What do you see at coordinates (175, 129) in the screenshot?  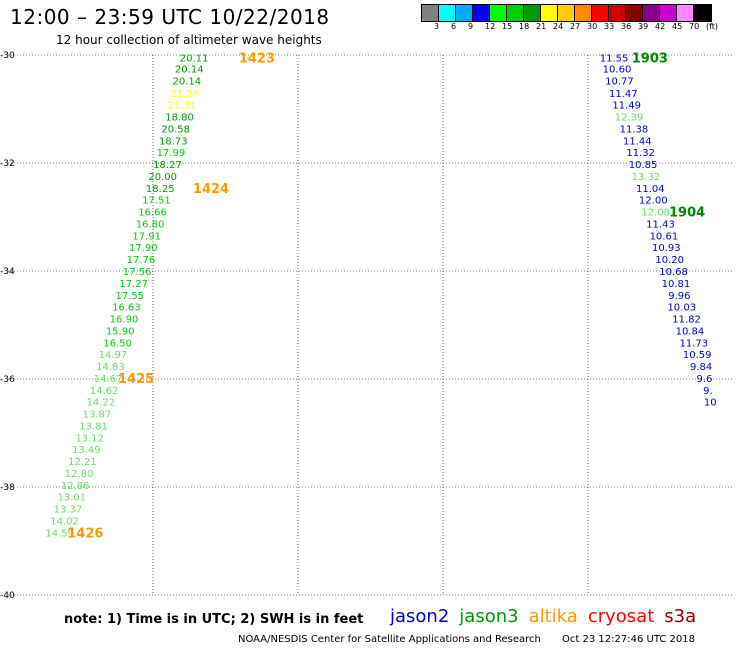 I see `wave-height-jason3: 20.58` at bounding box center [175, 129].